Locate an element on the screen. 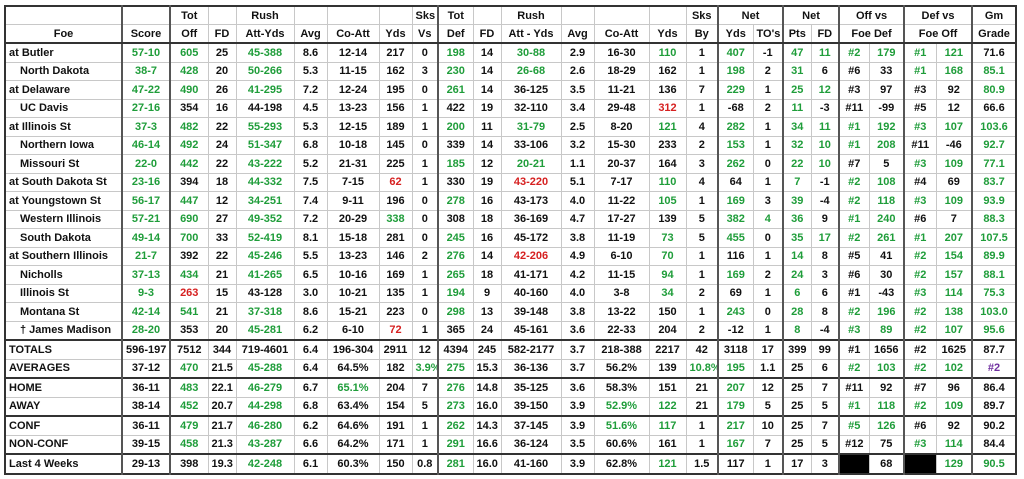  stat-cell: 275 is located at coordinates (455, 368).